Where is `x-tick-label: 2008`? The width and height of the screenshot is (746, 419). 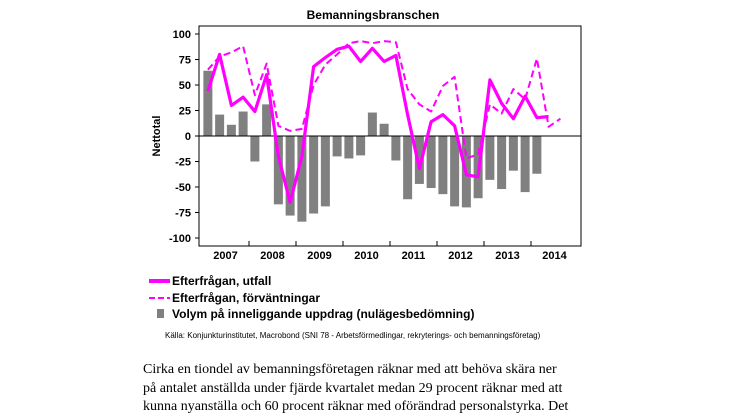 x-tick-label: 2008 is located at coordinates (272, 256).